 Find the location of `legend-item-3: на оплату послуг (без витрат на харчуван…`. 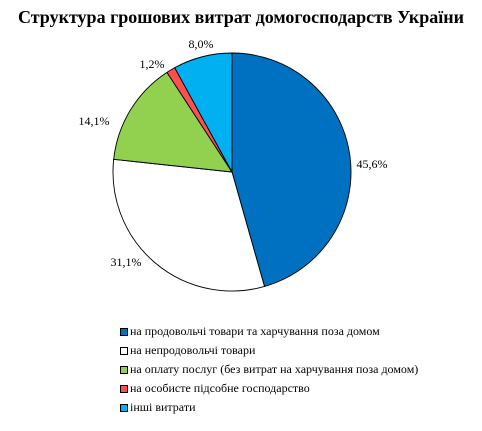

legend-item-3: на оплату послуг (без витрат на харчуван… is located at coordinates (300, 369).